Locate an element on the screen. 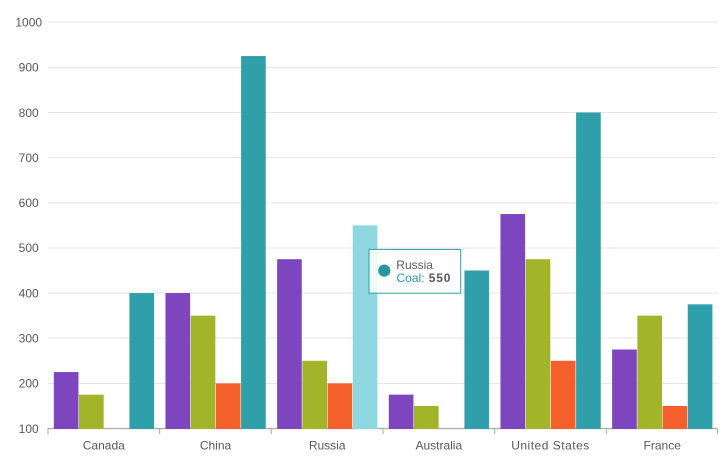 Image resolution: width=726 pixels, height=471 pixels. svg-text: China is located at coordinates (216, 446).